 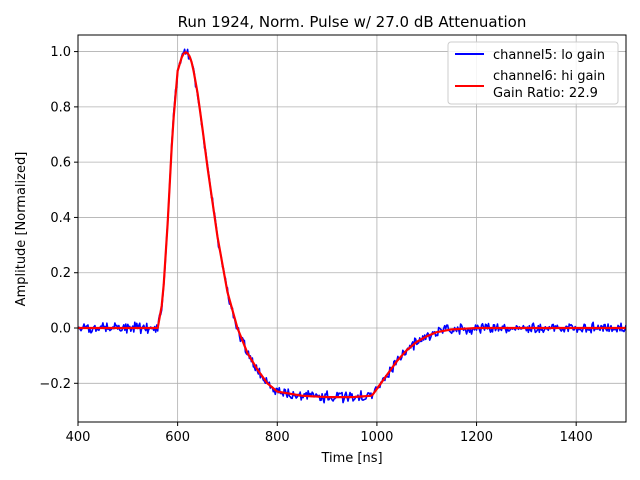 I want to click on y-tick-label: 0.2, so click(x=60, y=273).